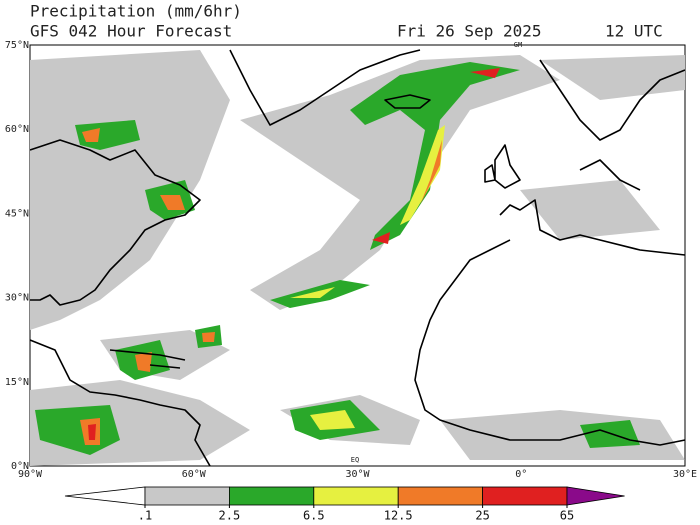  I want to click on subtitle: GFS 042 Hour Forecast, so click(131, 31).